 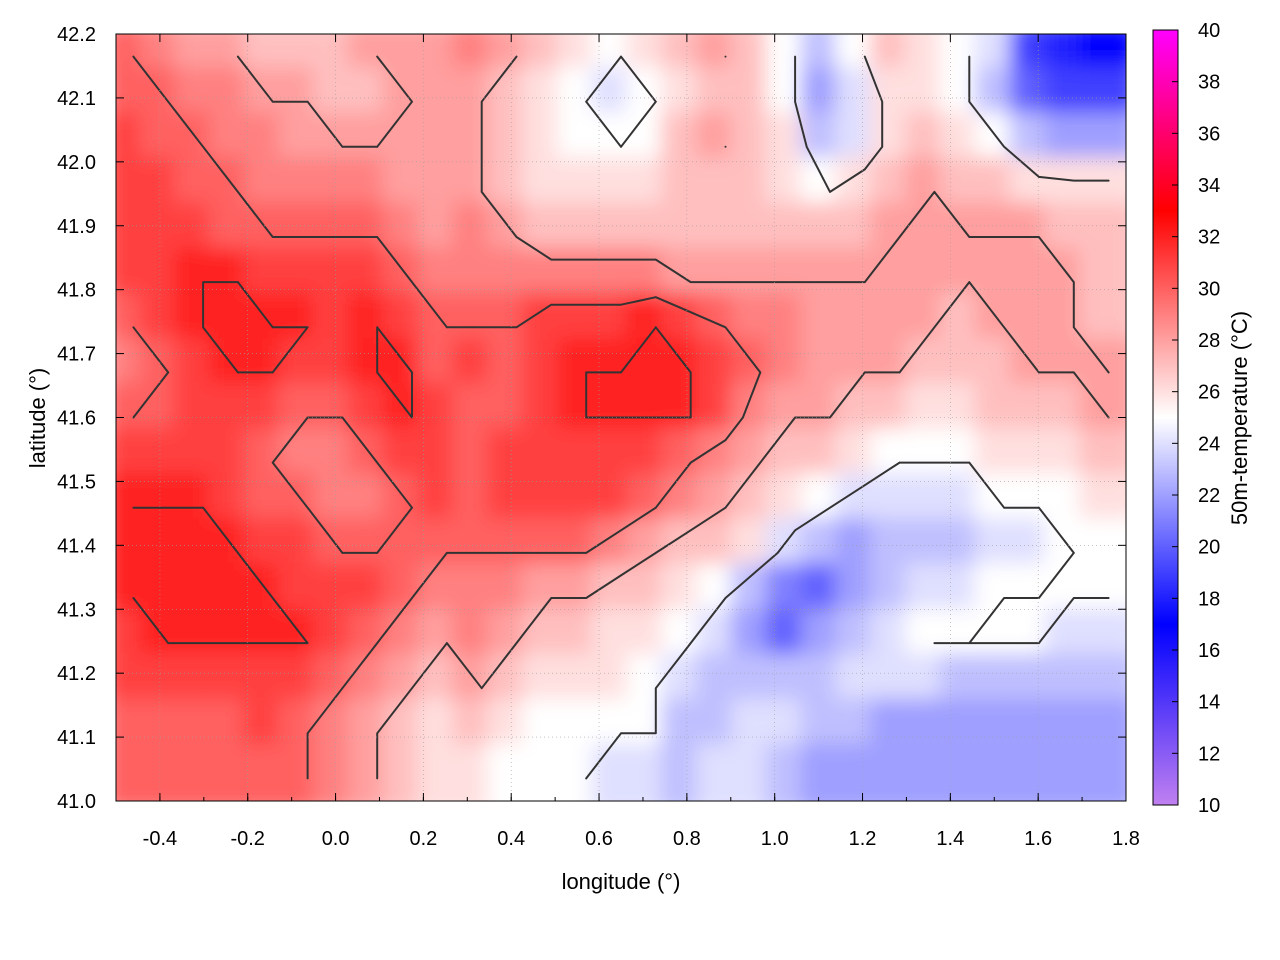 I want to click on colorbar-label: 50m-temperature (°C), so click(x=1239, y=418).